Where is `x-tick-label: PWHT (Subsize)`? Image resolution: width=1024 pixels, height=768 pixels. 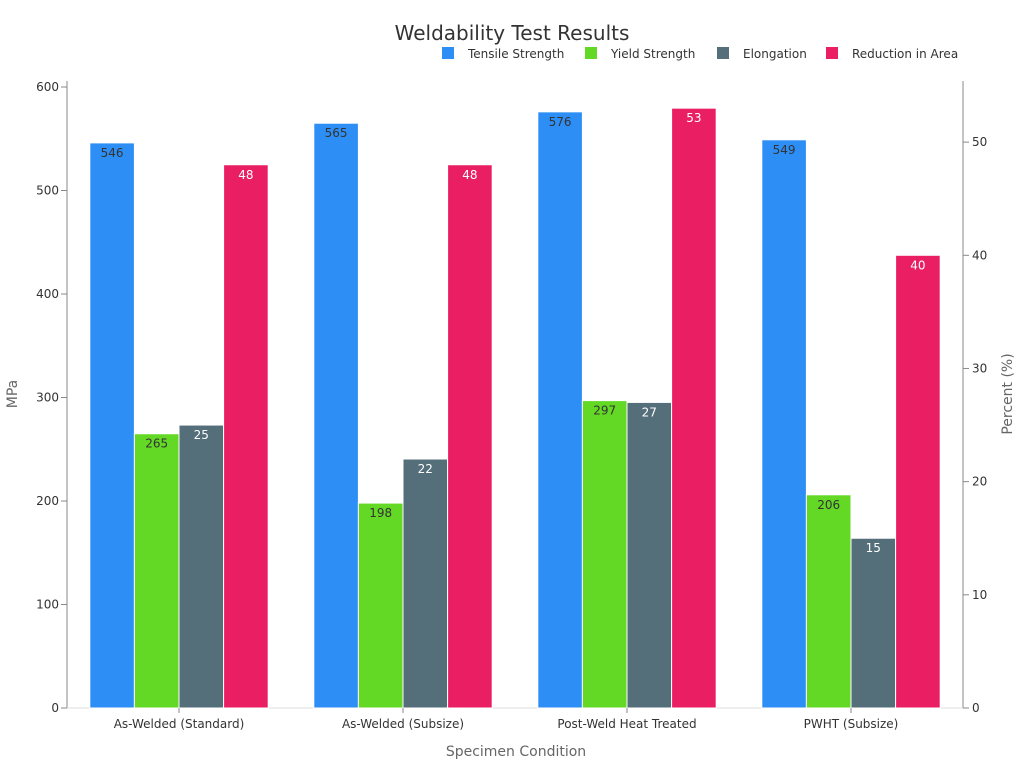 x-tick-label: PWHT (Subsize) is located at coordinates (851, 724).